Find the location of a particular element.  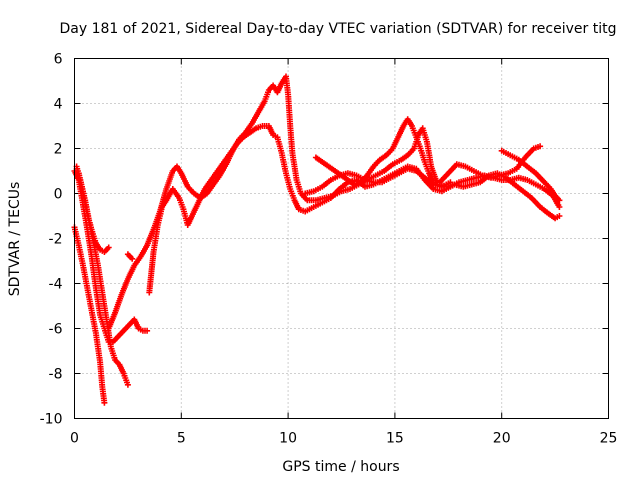

y-axis-label: SDTVAR / TECUs is located at coordinates (15, 239).